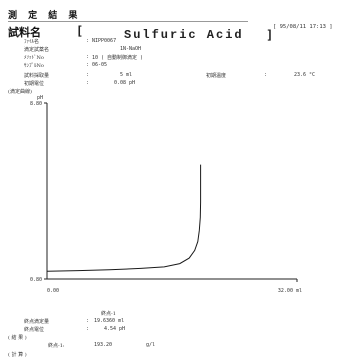 Image resolution: width=358 pixels, height=360 pixels. What do you see at coordinates (88, 83) in the screenshot?
I see `field-colon-initial-potential: :` at bounding box center [88, 83].